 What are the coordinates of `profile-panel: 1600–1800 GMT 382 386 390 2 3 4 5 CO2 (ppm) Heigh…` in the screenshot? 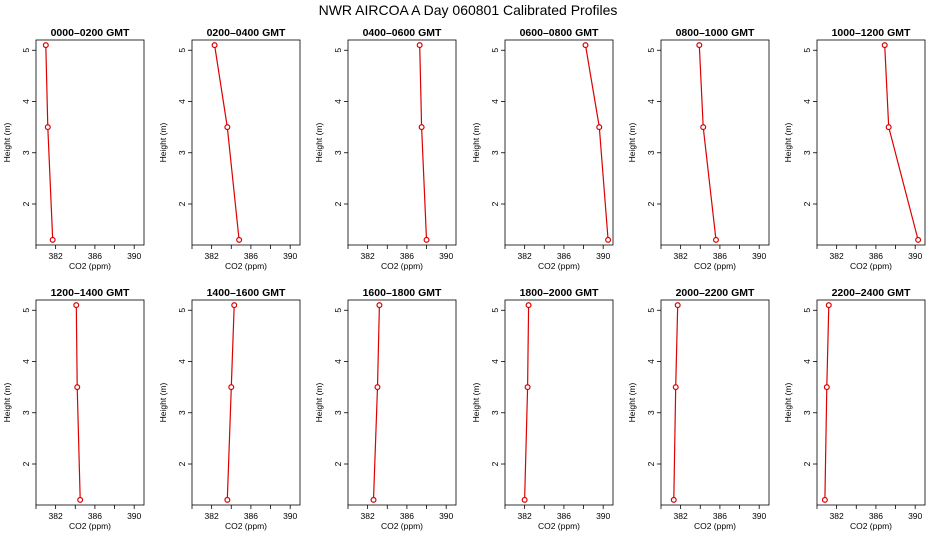 It's located at (385, 409).